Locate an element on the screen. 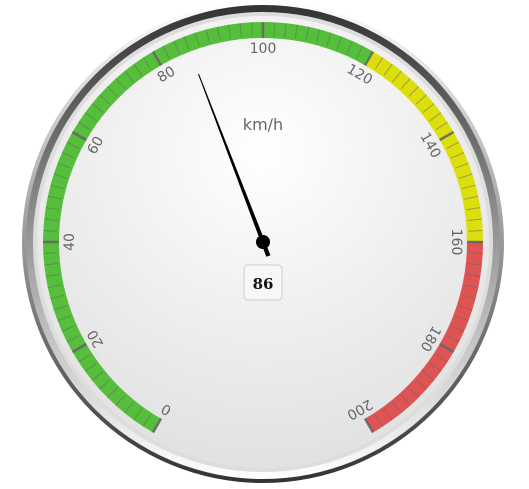  needle-pivot is located at coordinates (263, 242).